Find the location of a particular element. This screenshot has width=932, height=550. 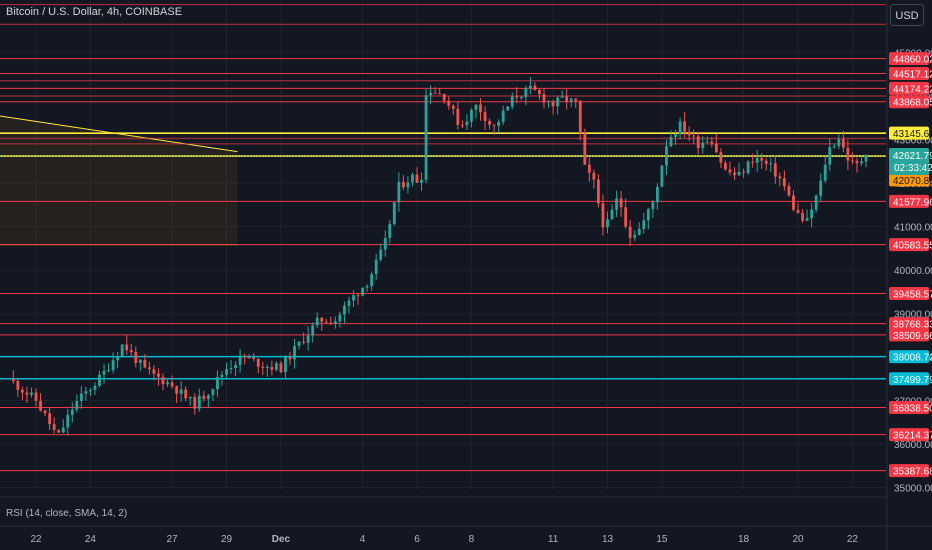

level-price-label: 36214.37 is located at coordinates (912, 436).